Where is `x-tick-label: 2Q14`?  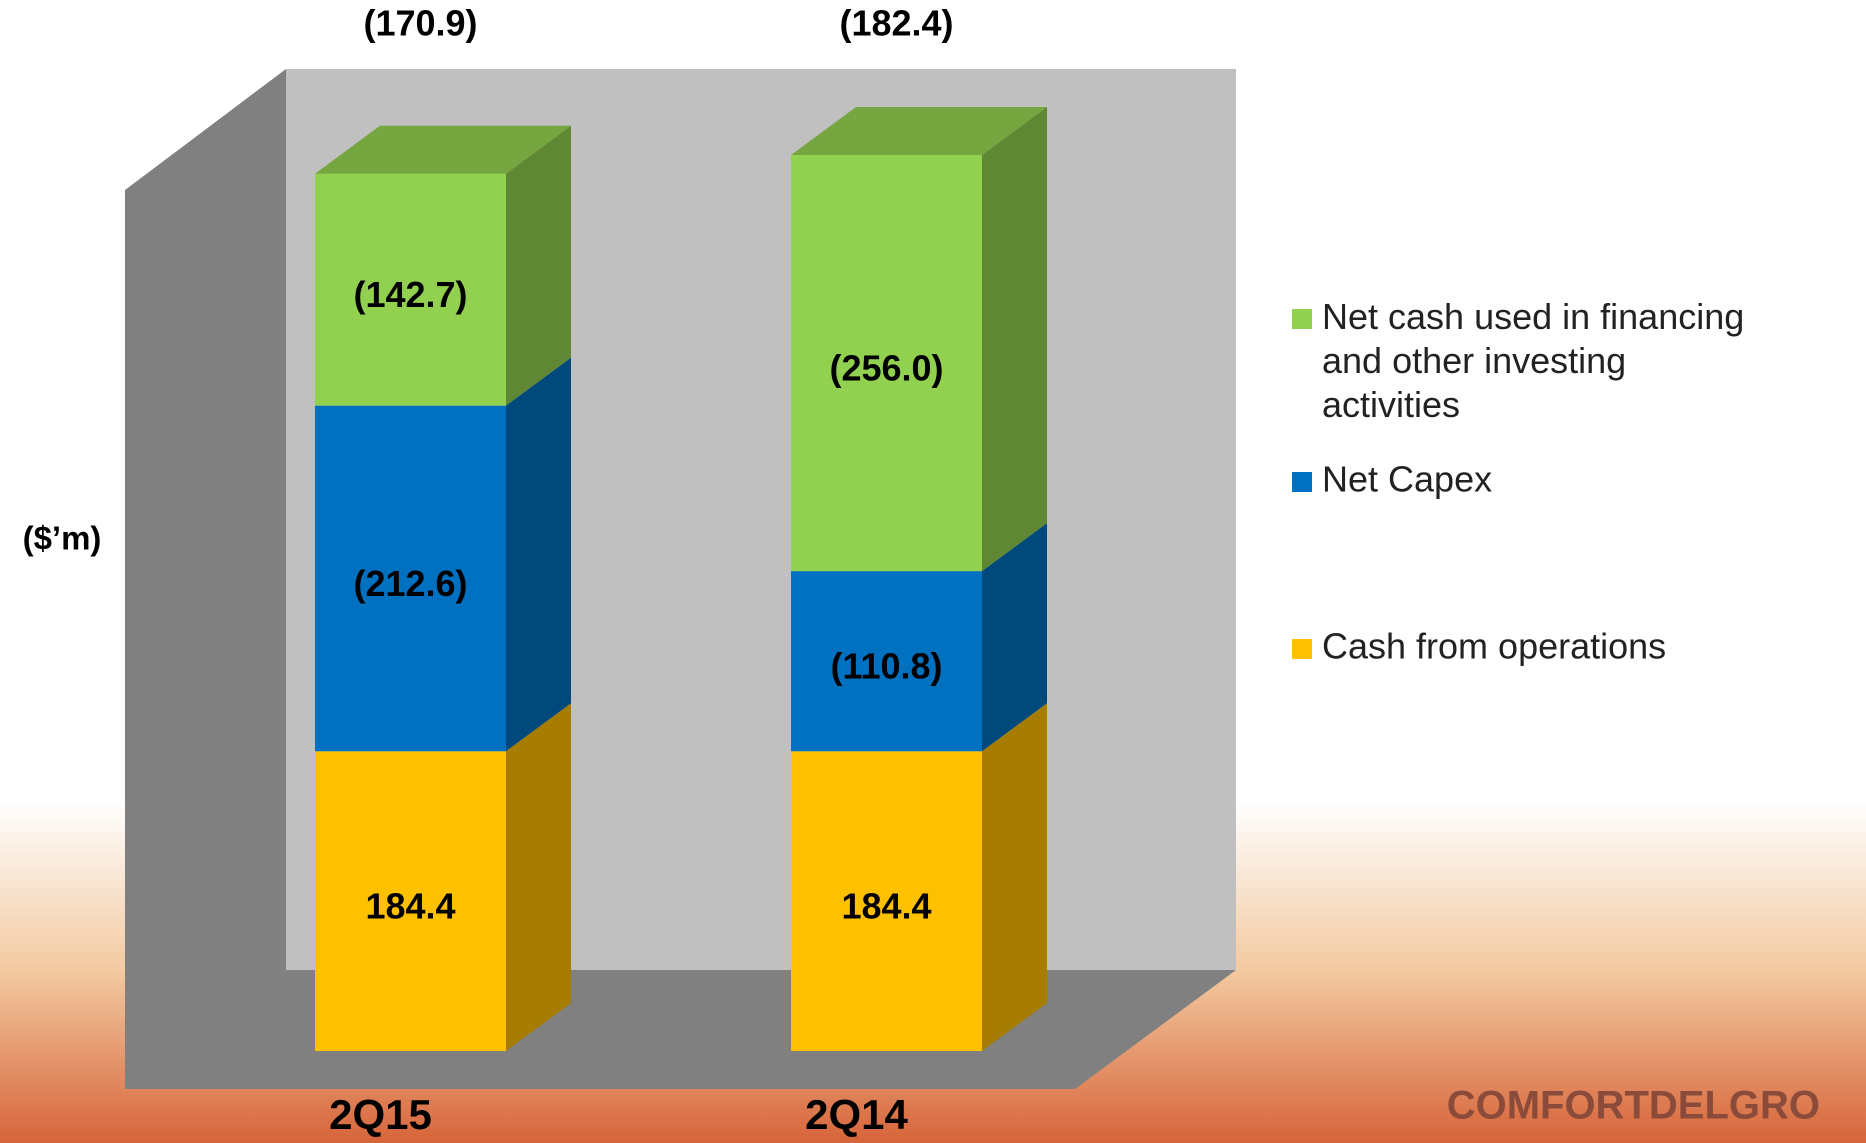 x-tick-label: 2Q14 is located at coordinates (856, 1114).